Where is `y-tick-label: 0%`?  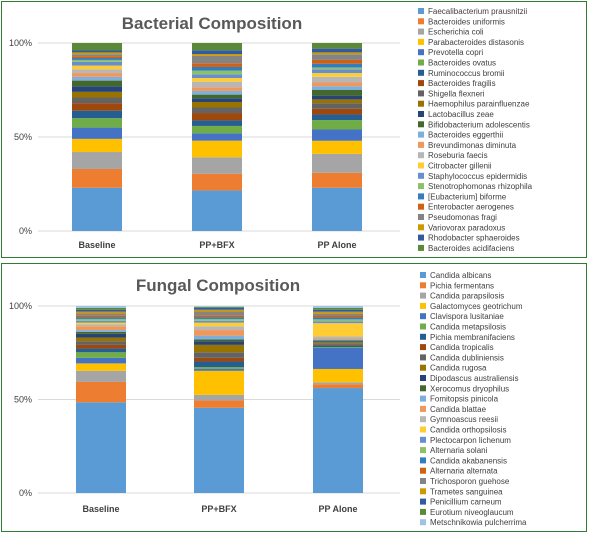 y-tick-label: 0% is located at coordinates (25, 493).